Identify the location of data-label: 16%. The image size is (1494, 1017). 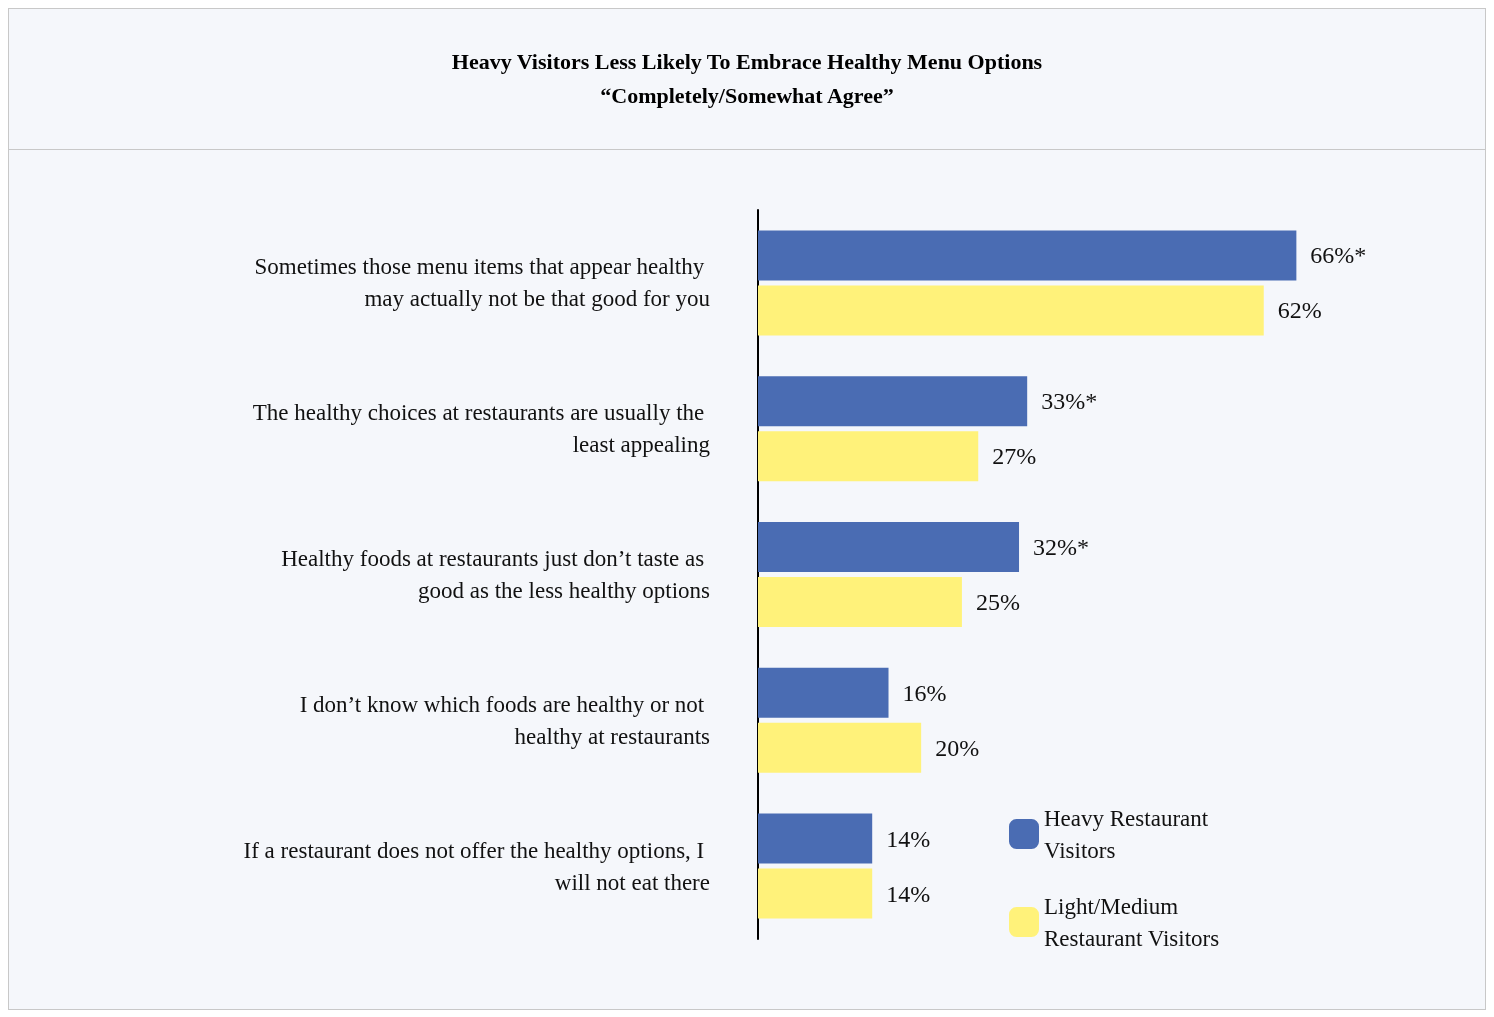
(924, 692).